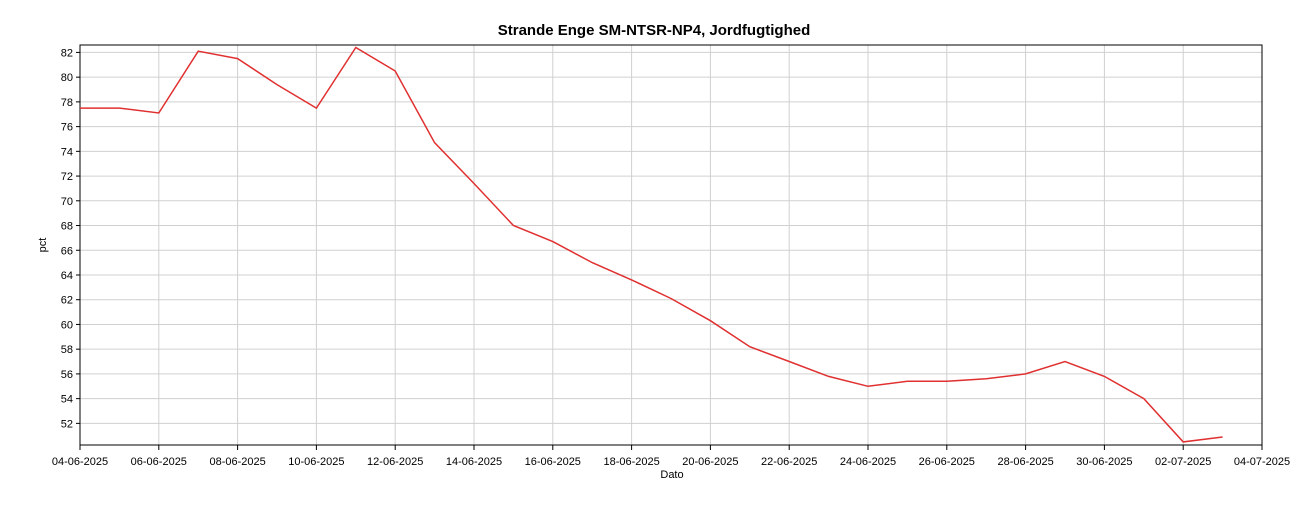 This screenshot has height=505, width=1300. Describe the element at coordinates (1104, 462) in the screenshot. I see `x-tick-label: 30-06-2025` at that location.